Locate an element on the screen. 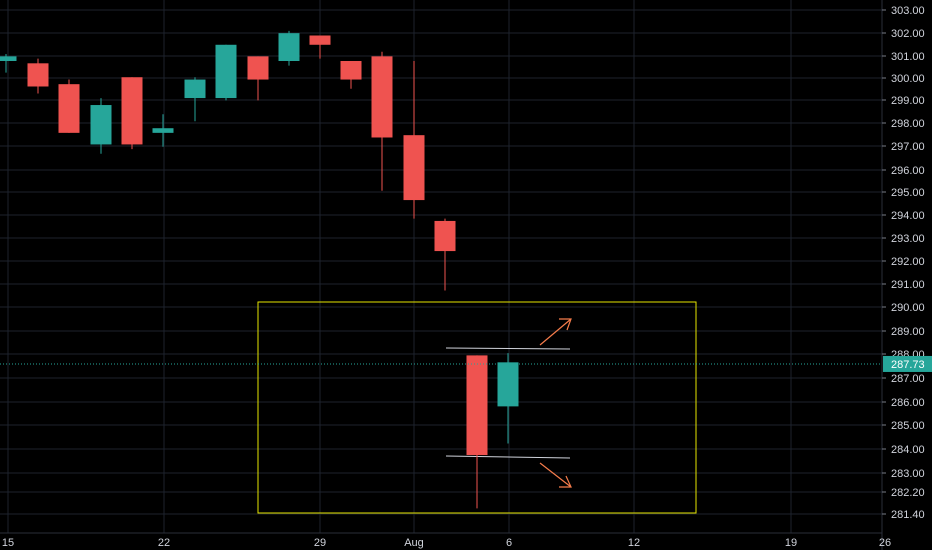 This screenshot has height=550, width=932. lower-range-line is located at coordinates (508, 457).